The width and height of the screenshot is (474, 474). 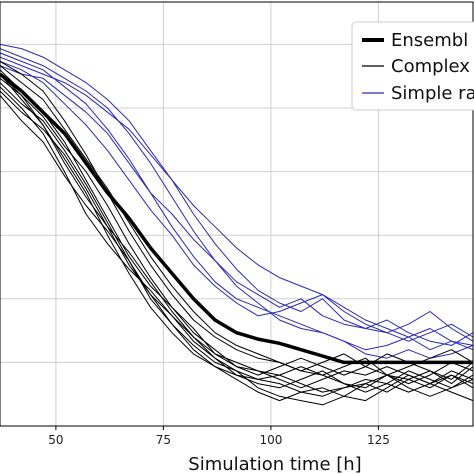 I want to click on legend: Ensembl Complex Simple ra, so click(x=412, y=66).